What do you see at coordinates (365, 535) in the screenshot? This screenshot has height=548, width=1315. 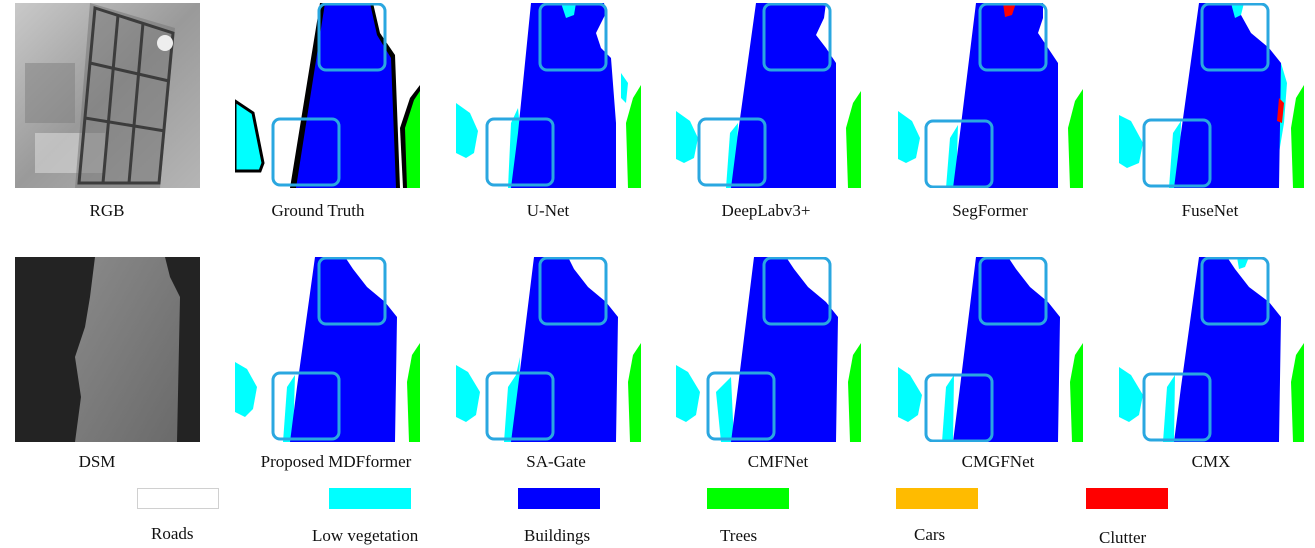 I see `legend-label-low-vegetation: Low vegetation` at bounding box center [365, 535].